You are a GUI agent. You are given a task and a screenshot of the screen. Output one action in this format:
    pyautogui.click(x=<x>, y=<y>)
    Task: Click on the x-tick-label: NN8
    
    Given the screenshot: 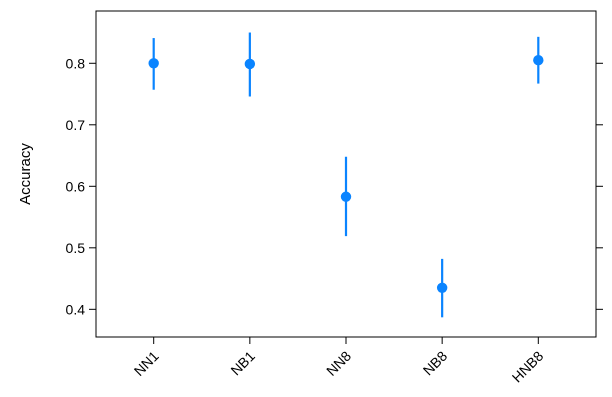 What is the action you would take?
    pyautogui.click(x=338, y=363)
    